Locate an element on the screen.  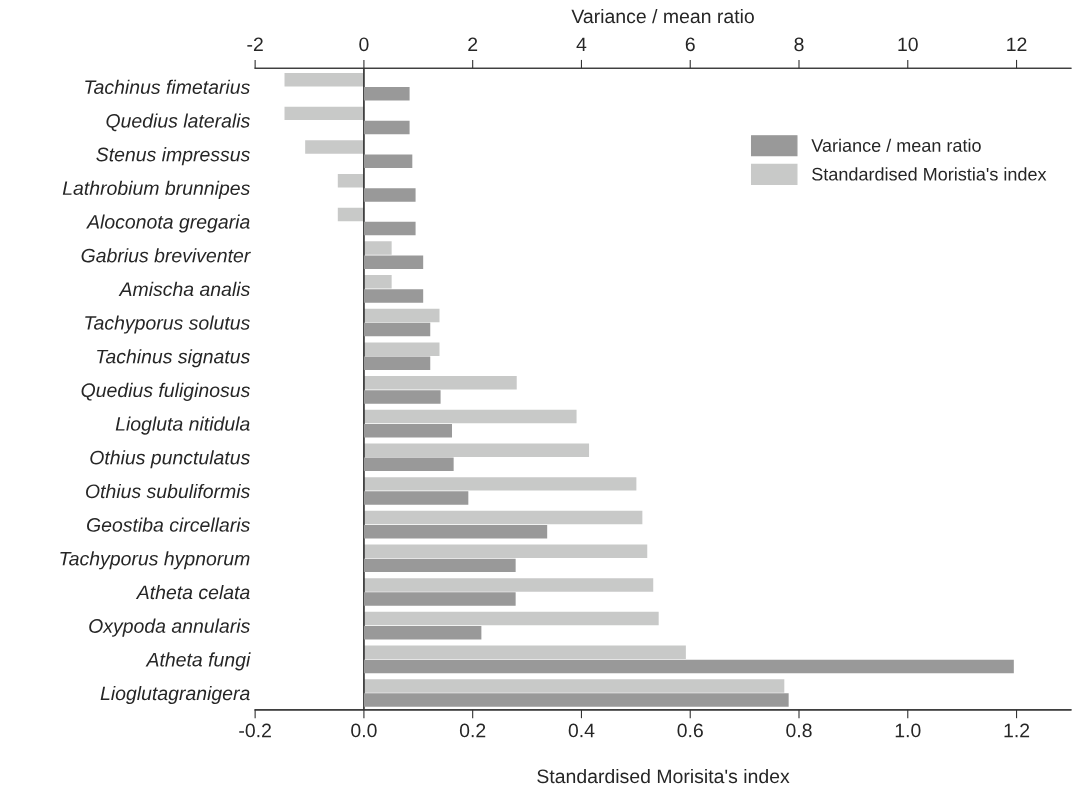
y-tick-label: Othius punctulatus is located at coordinates (170, 459).